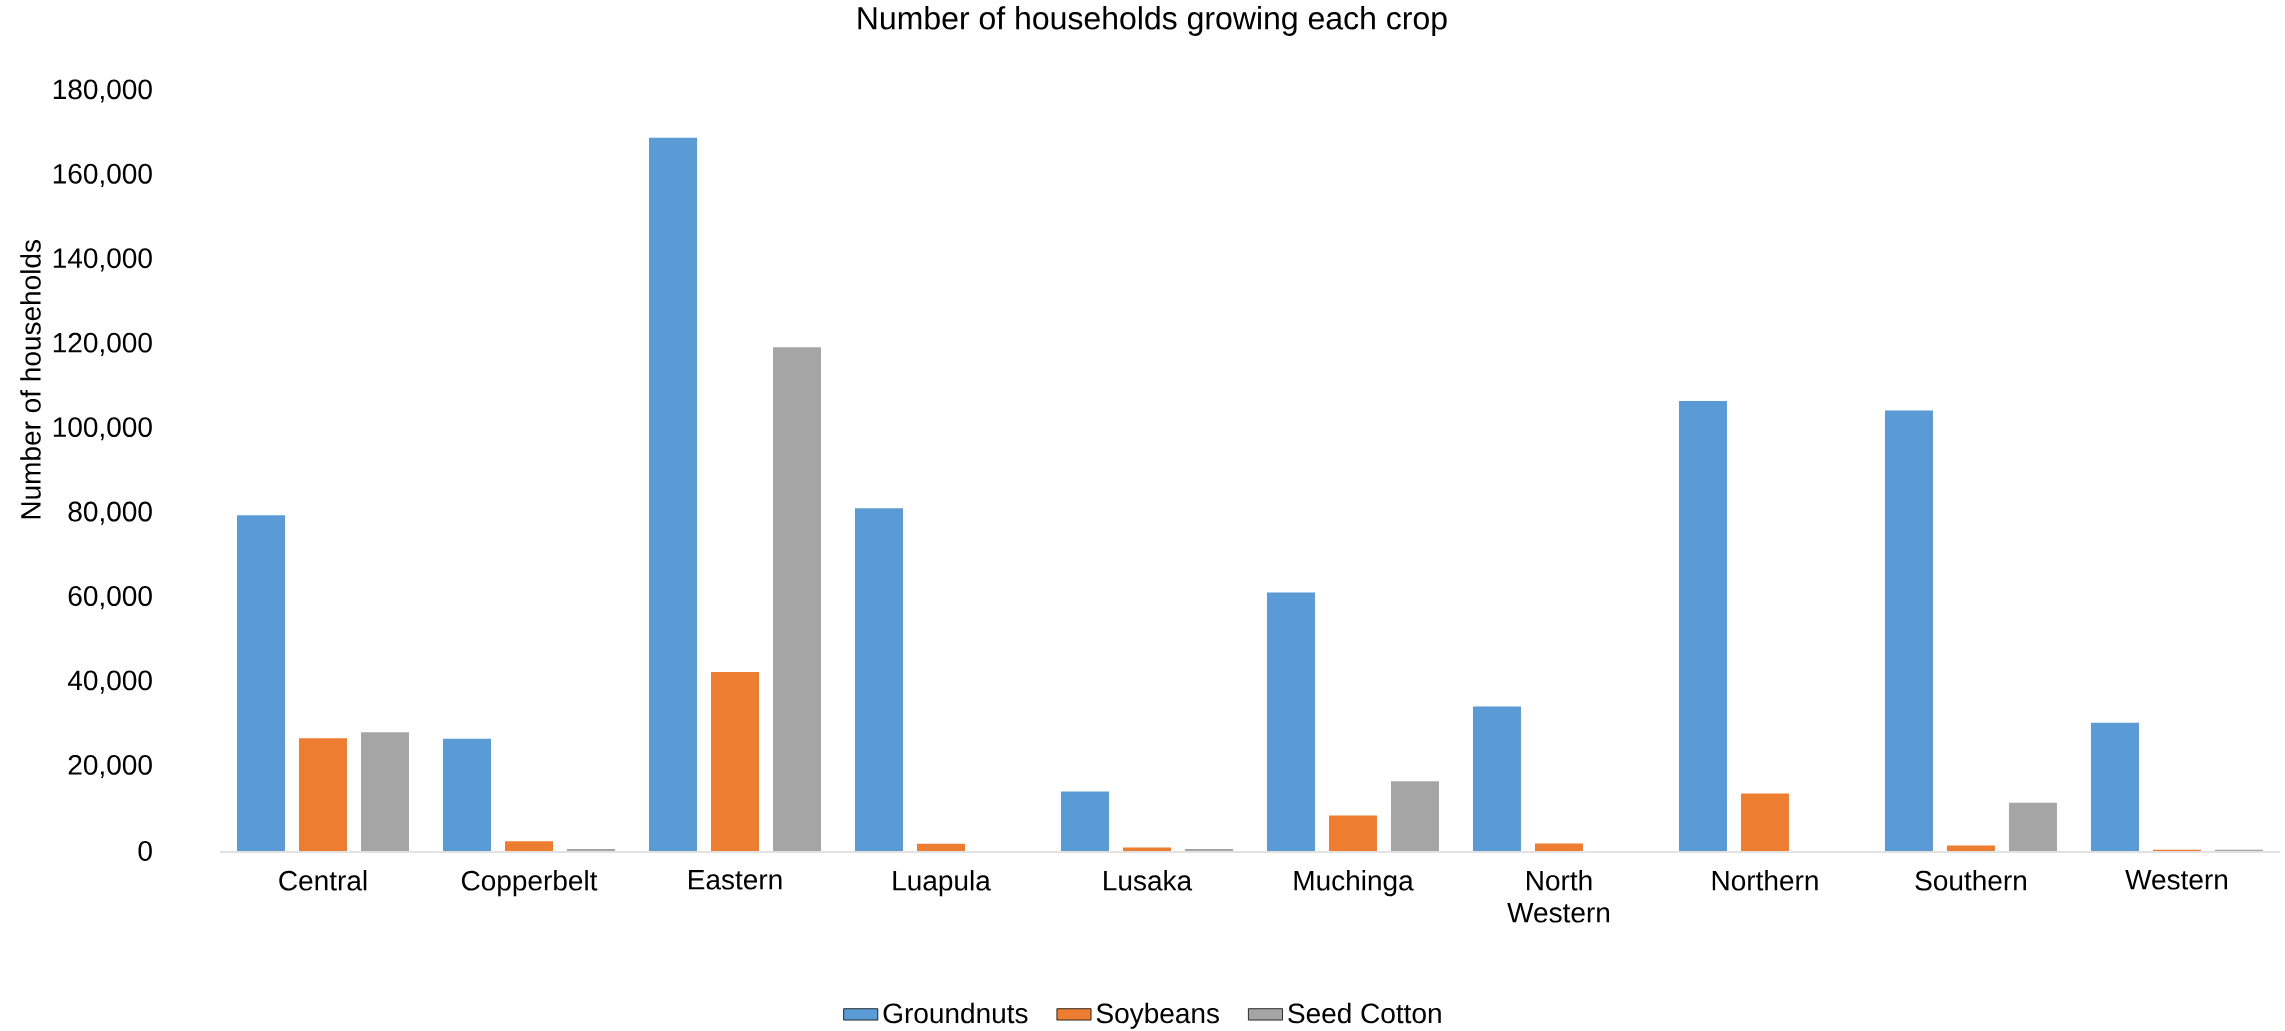 The image size is (2285, 1031). What do you see at coordinates (110, 598) in the screenshot?
I see `y-tick-label: 60,000` at bounding box center [110, 598].